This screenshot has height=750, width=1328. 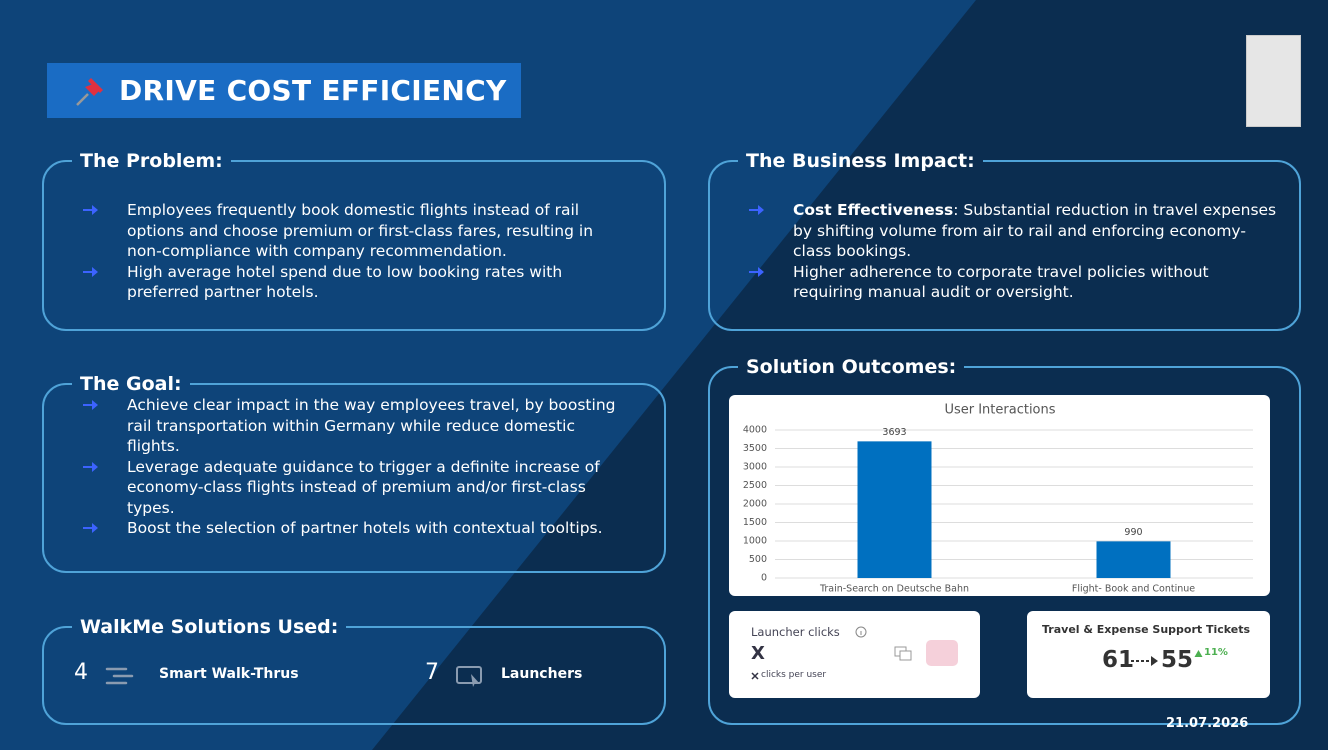 What do you see at coordinates (1273, 81) in the screenshot?
I see `logo-image` at bounding box center [1273, 81].